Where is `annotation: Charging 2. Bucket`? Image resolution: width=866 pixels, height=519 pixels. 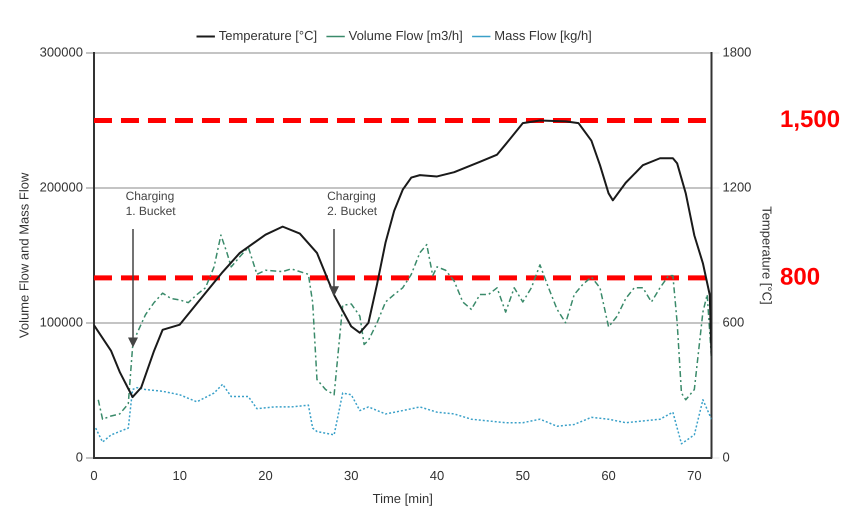
annotation: Charging 2. Bucket is located at coordinates (352, 203).